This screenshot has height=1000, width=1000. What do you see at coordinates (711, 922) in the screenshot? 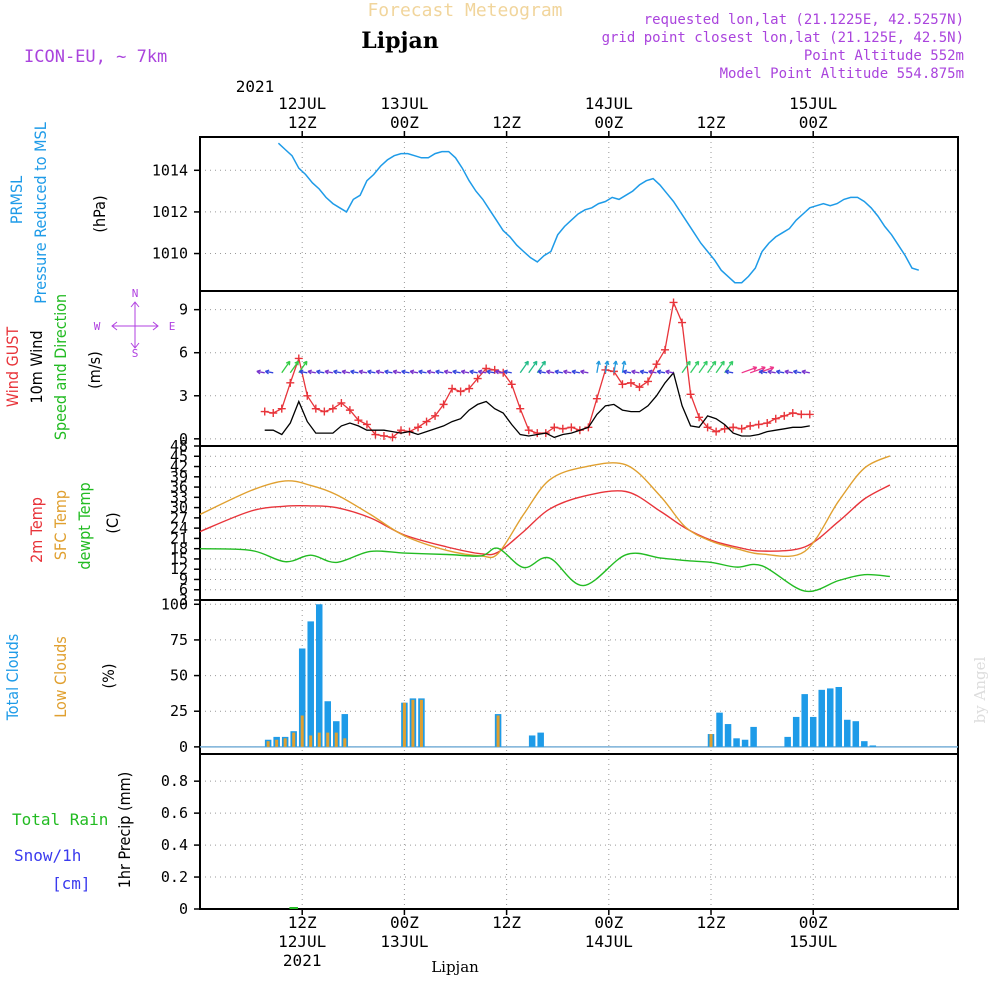
I see `bottom-hour-label: 12Z` at bounding box center [711, 922].